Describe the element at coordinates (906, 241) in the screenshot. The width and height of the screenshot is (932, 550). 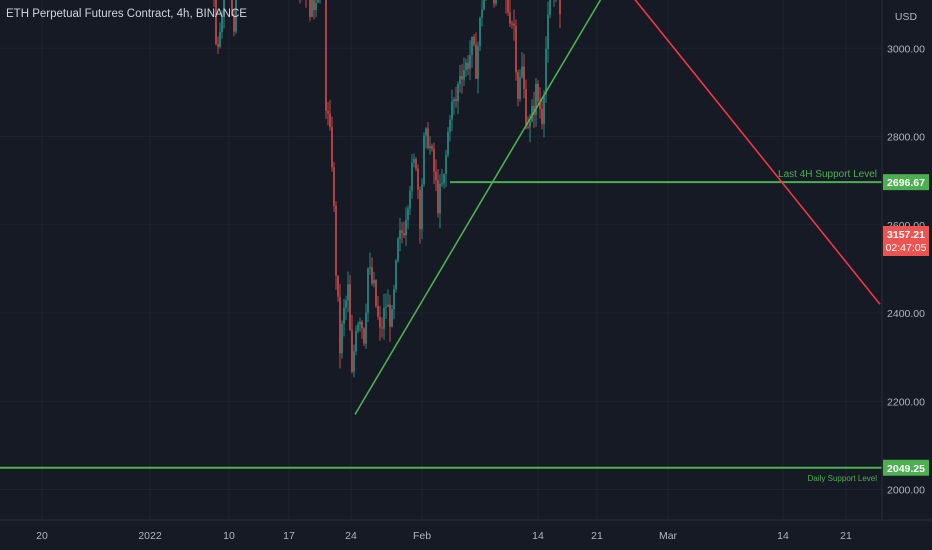
I see `current-price-tag-box` at that location.